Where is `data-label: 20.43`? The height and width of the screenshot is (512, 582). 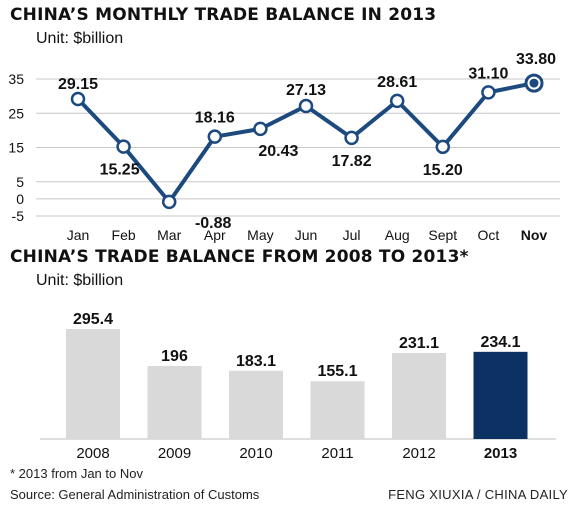
data-label: 20.43 is located at coordinates (278, 151).